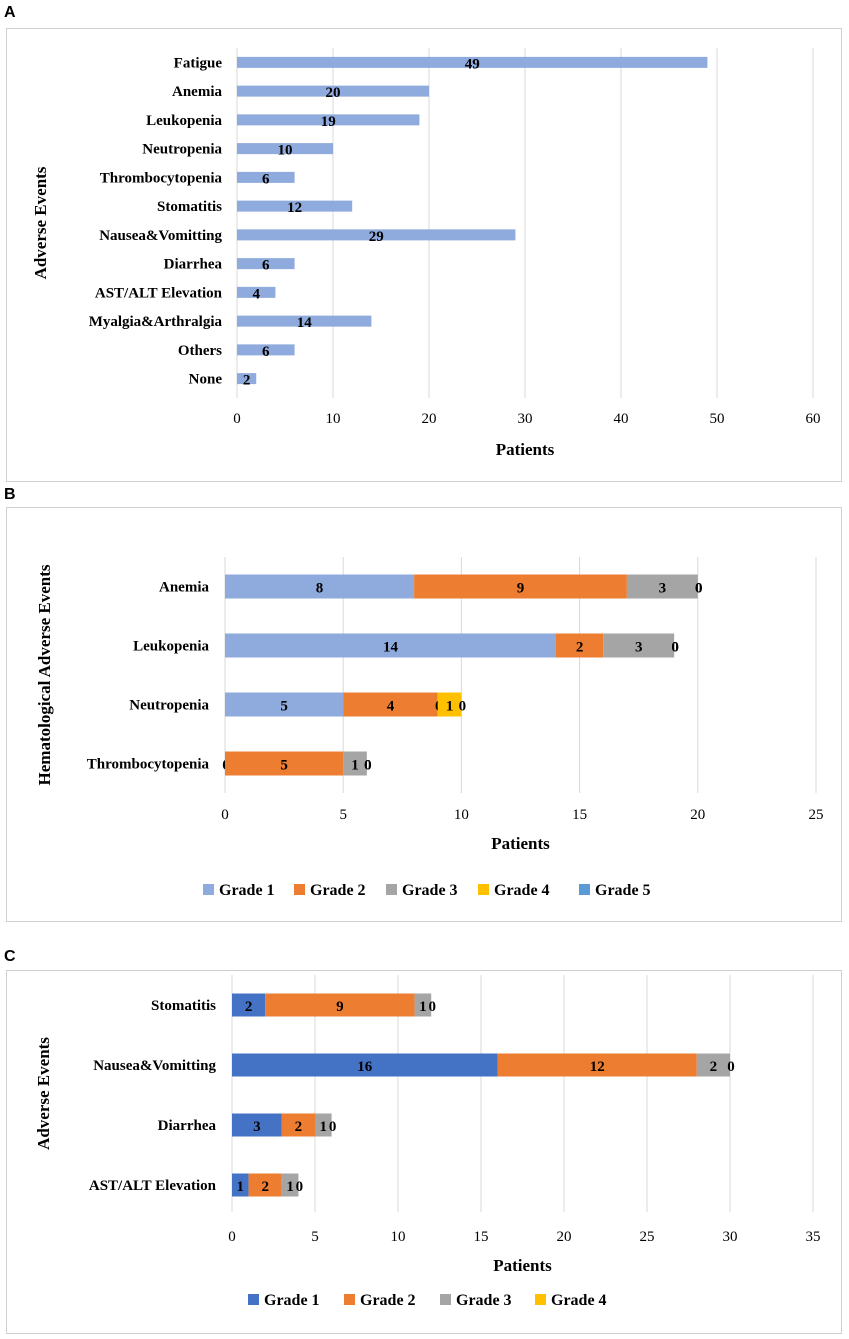 The image size is (849, 1339). I want to click on panel-label-b: B, so click(10, 494).